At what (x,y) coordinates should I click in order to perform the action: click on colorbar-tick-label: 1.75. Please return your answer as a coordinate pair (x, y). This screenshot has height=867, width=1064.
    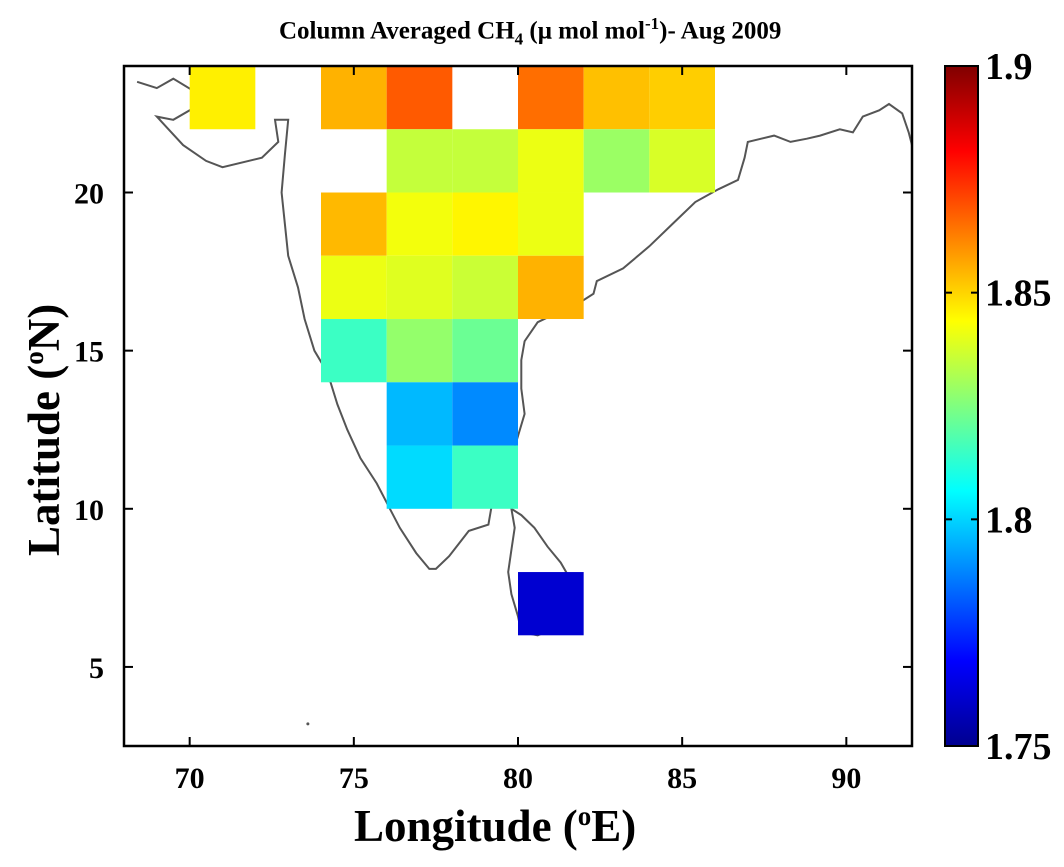
    Looking at the image, I should click on (1018, 747).